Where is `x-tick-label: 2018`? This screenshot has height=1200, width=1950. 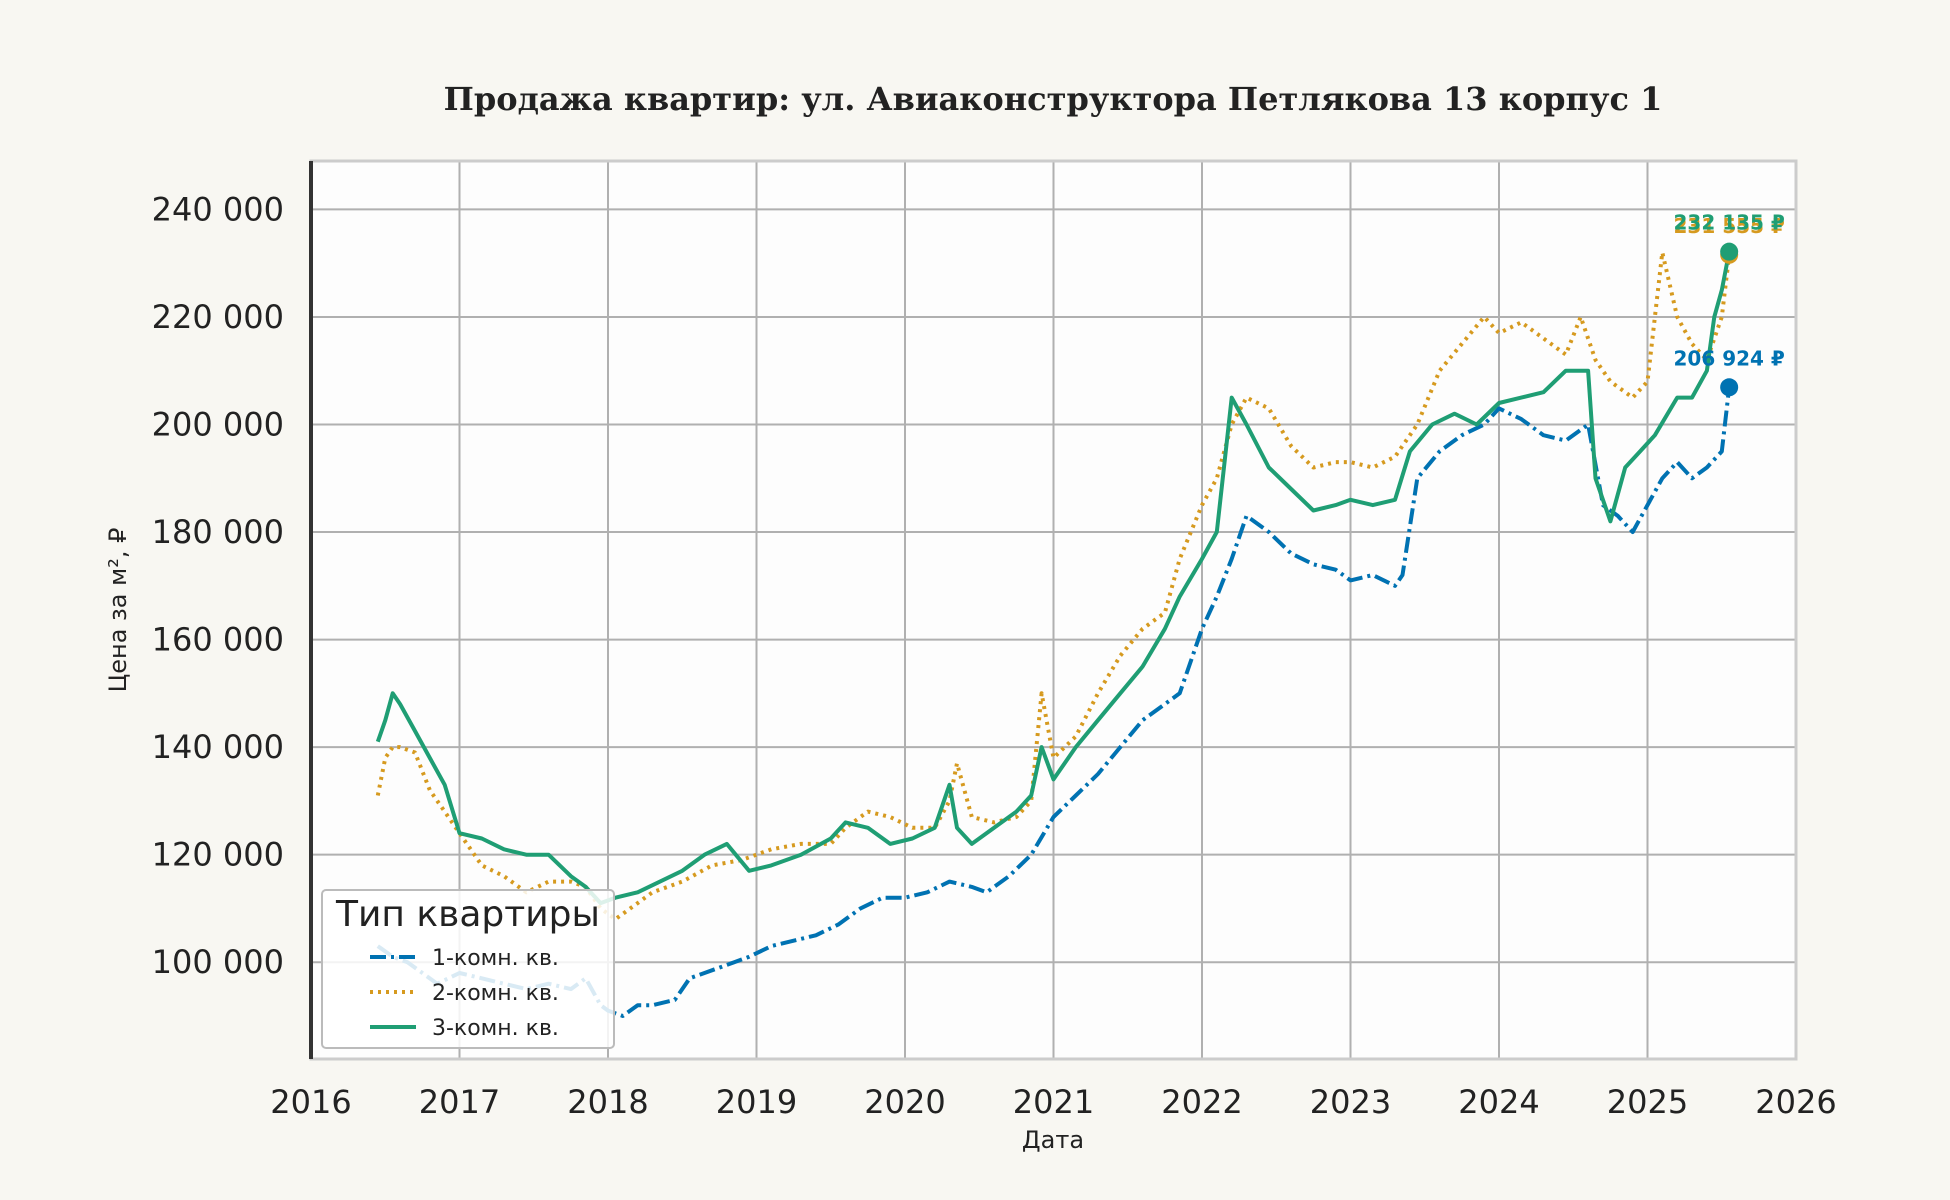
x-tick-label: 2018 is located at coordinates (607, 1102).